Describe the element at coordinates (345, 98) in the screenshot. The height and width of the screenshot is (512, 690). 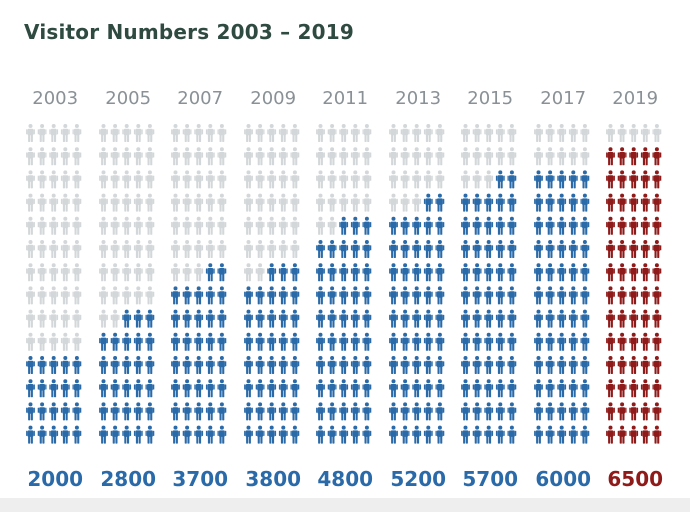
I see `year-label-2011: 2011` at that location.